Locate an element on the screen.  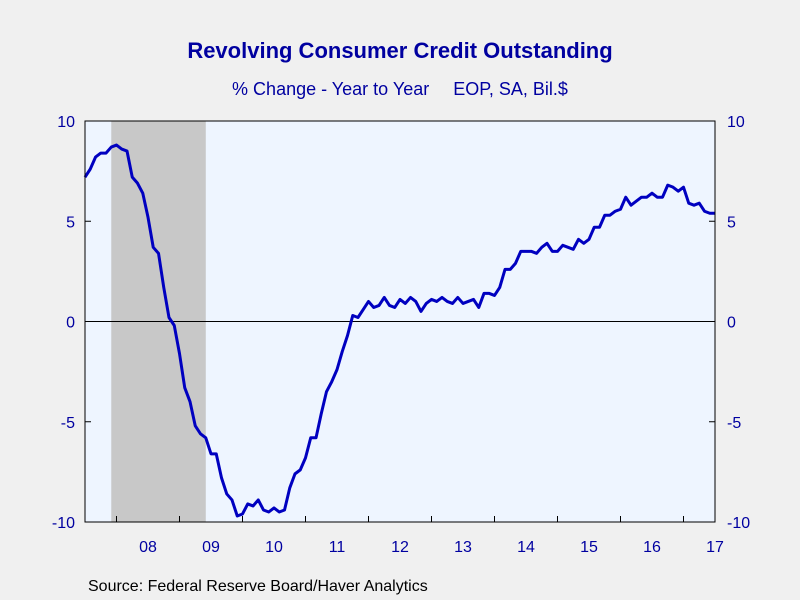
x-tick-label: 14 is located at coordinates (526, 547).